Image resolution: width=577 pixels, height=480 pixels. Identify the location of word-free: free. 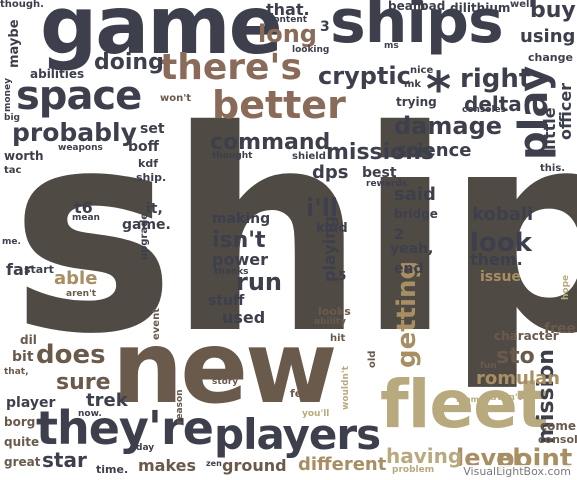
(560, 329).